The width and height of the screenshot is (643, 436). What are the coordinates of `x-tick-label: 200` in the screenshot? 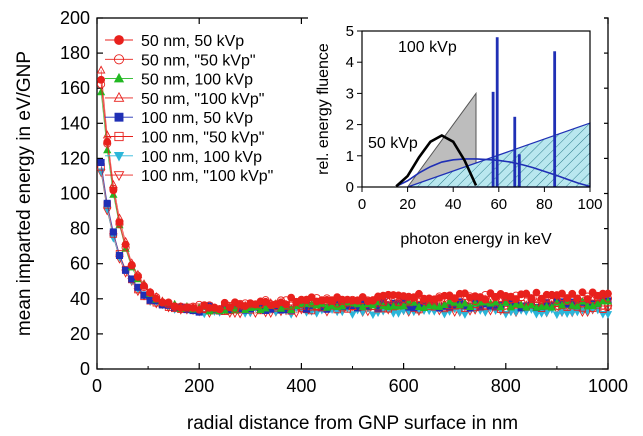 It's located at (199, 386).